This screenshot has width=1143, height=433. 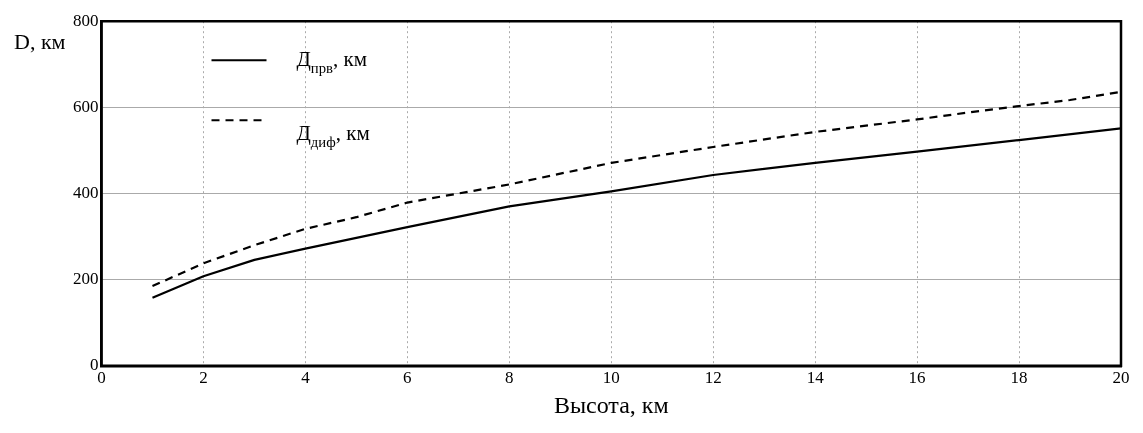 What do you see at coordinates (1019, 378) in the screenshot?
I see `x-tick-label: 18` at bounding box center [1019, 378].